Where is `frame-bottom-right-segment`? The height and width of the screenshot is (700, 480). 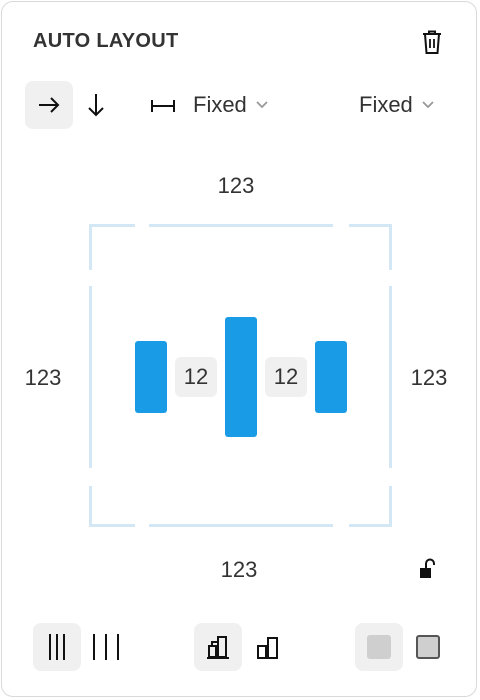
frame-bottom-right-segment is located at coordinates (370, 525).